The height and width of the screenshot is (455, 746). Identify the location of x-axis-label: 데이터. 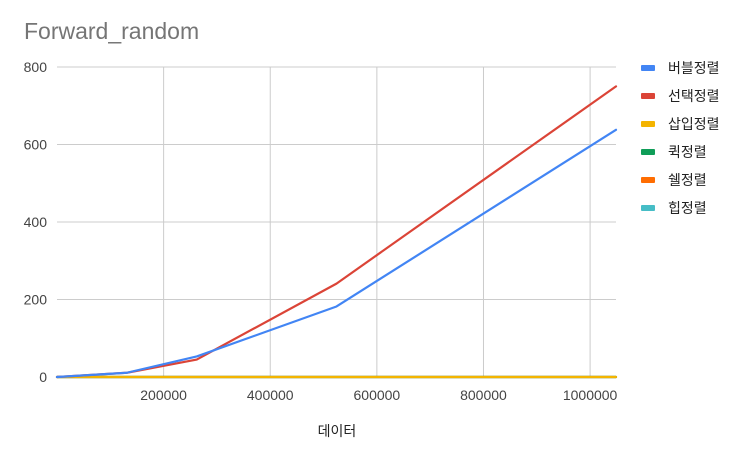
(337, 432).